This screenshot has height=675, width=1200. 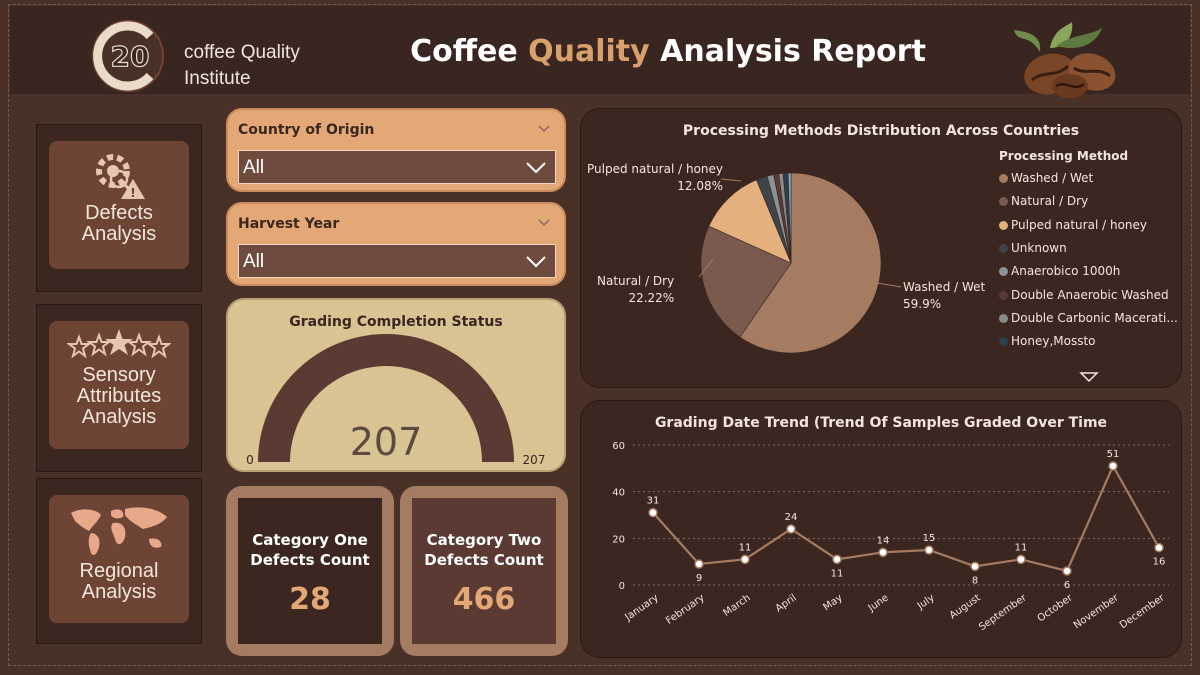 I want to click on gauge-value: 207, so click(x=386, y=442).